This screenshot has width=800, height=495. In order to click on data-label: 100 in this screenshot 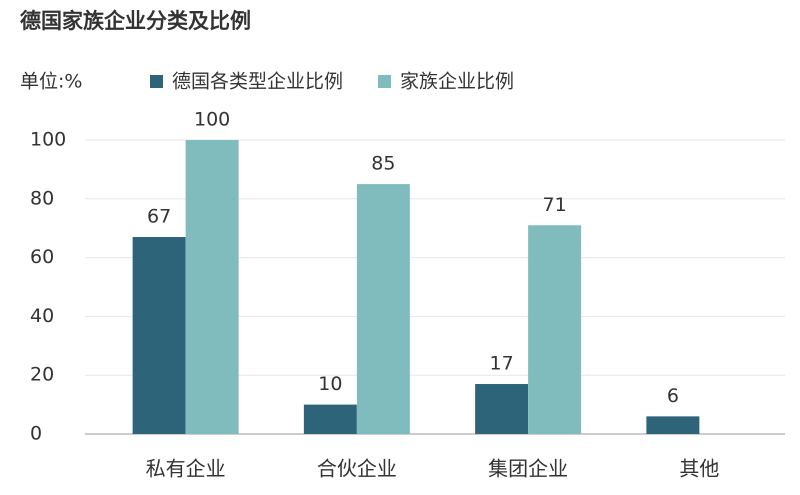, I will do `click(212, 120)`.